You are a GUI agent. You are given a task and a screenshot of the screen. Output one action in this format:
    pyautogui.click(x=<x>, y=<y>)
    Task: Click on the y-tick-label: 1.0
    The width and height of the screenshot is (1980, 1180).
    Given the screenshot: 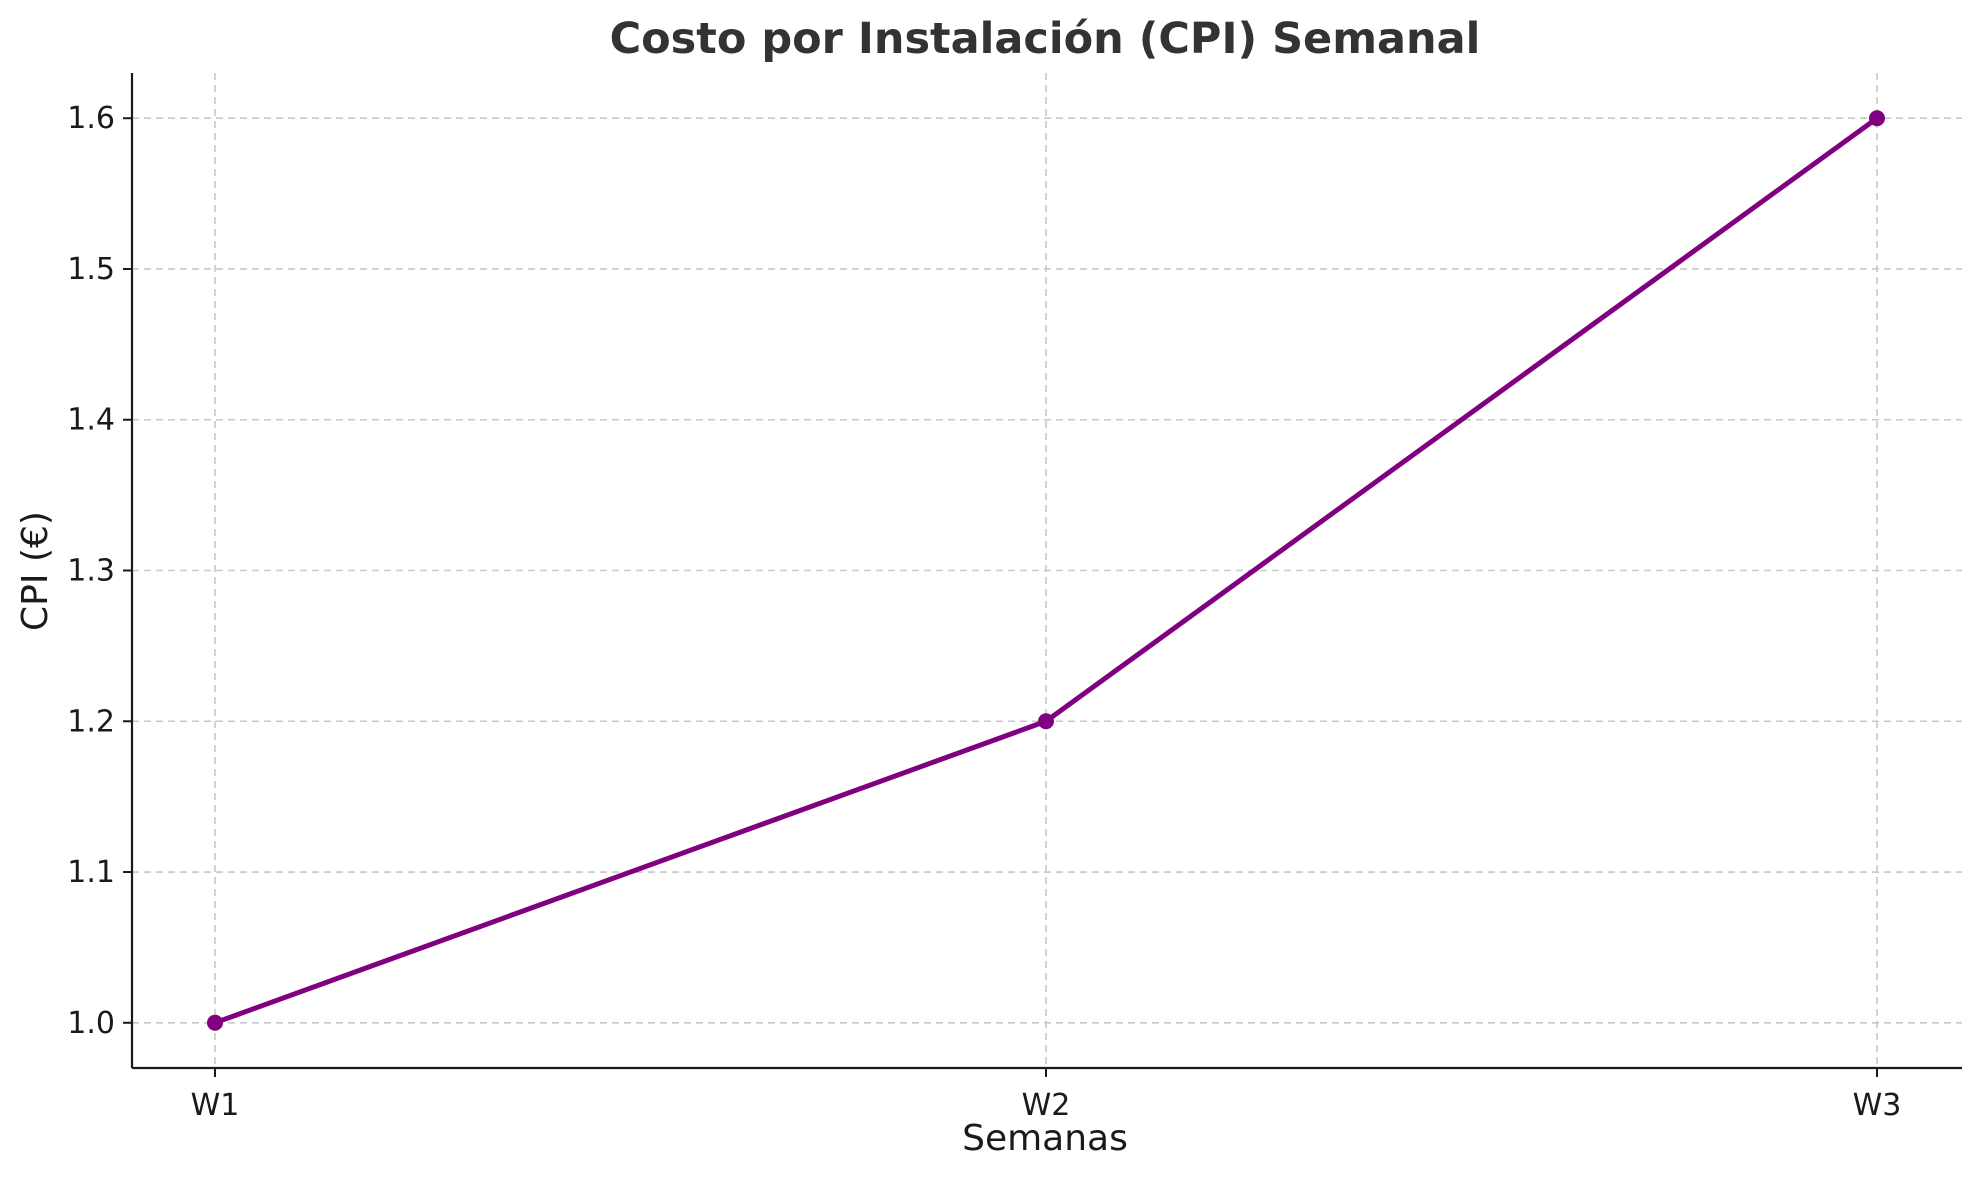 What is the action you would take?
    pyautogui.click(x=91, y=1023)
    